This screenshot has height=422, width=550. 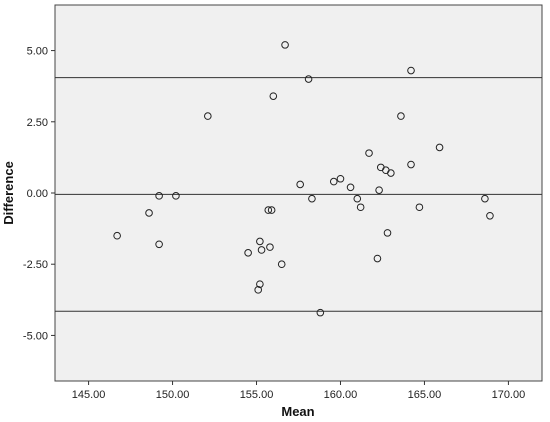 What do you see at coordinates (37, 123) in the screenshot?
I see `y-tick-label: 2.50` at bounding box center [37, 123].